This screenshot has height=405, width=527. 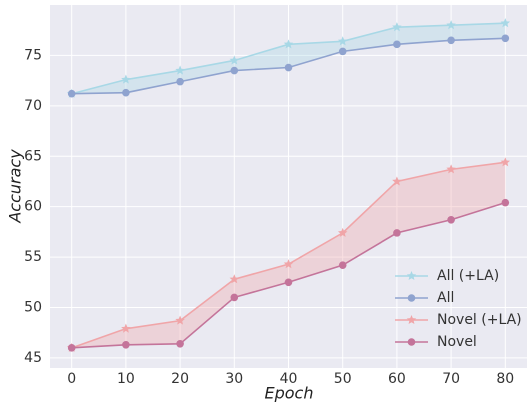 What do you see at coordinates (479, 320) in the screenshot?
I see `legend-label: Novel (+LA)` at bounding box center [479, 320].